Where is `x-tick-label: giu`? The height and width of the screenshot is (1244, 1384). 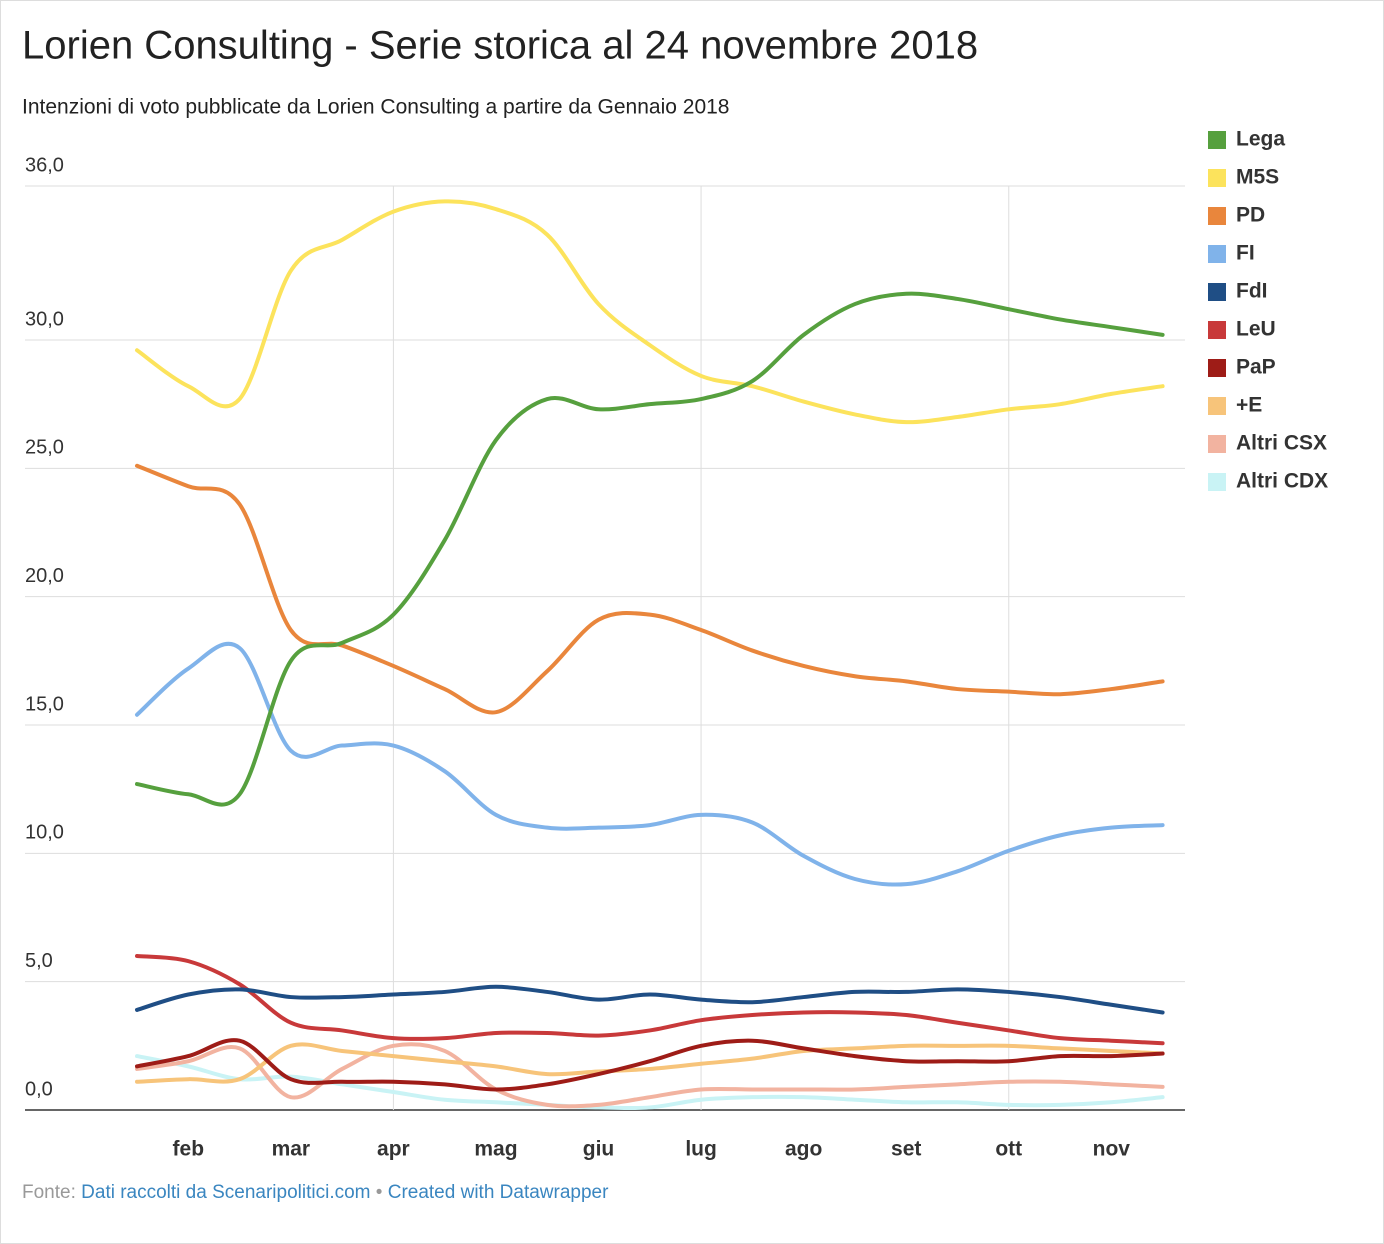
x-tick-label: giu is located at coordinates (599, 1149).